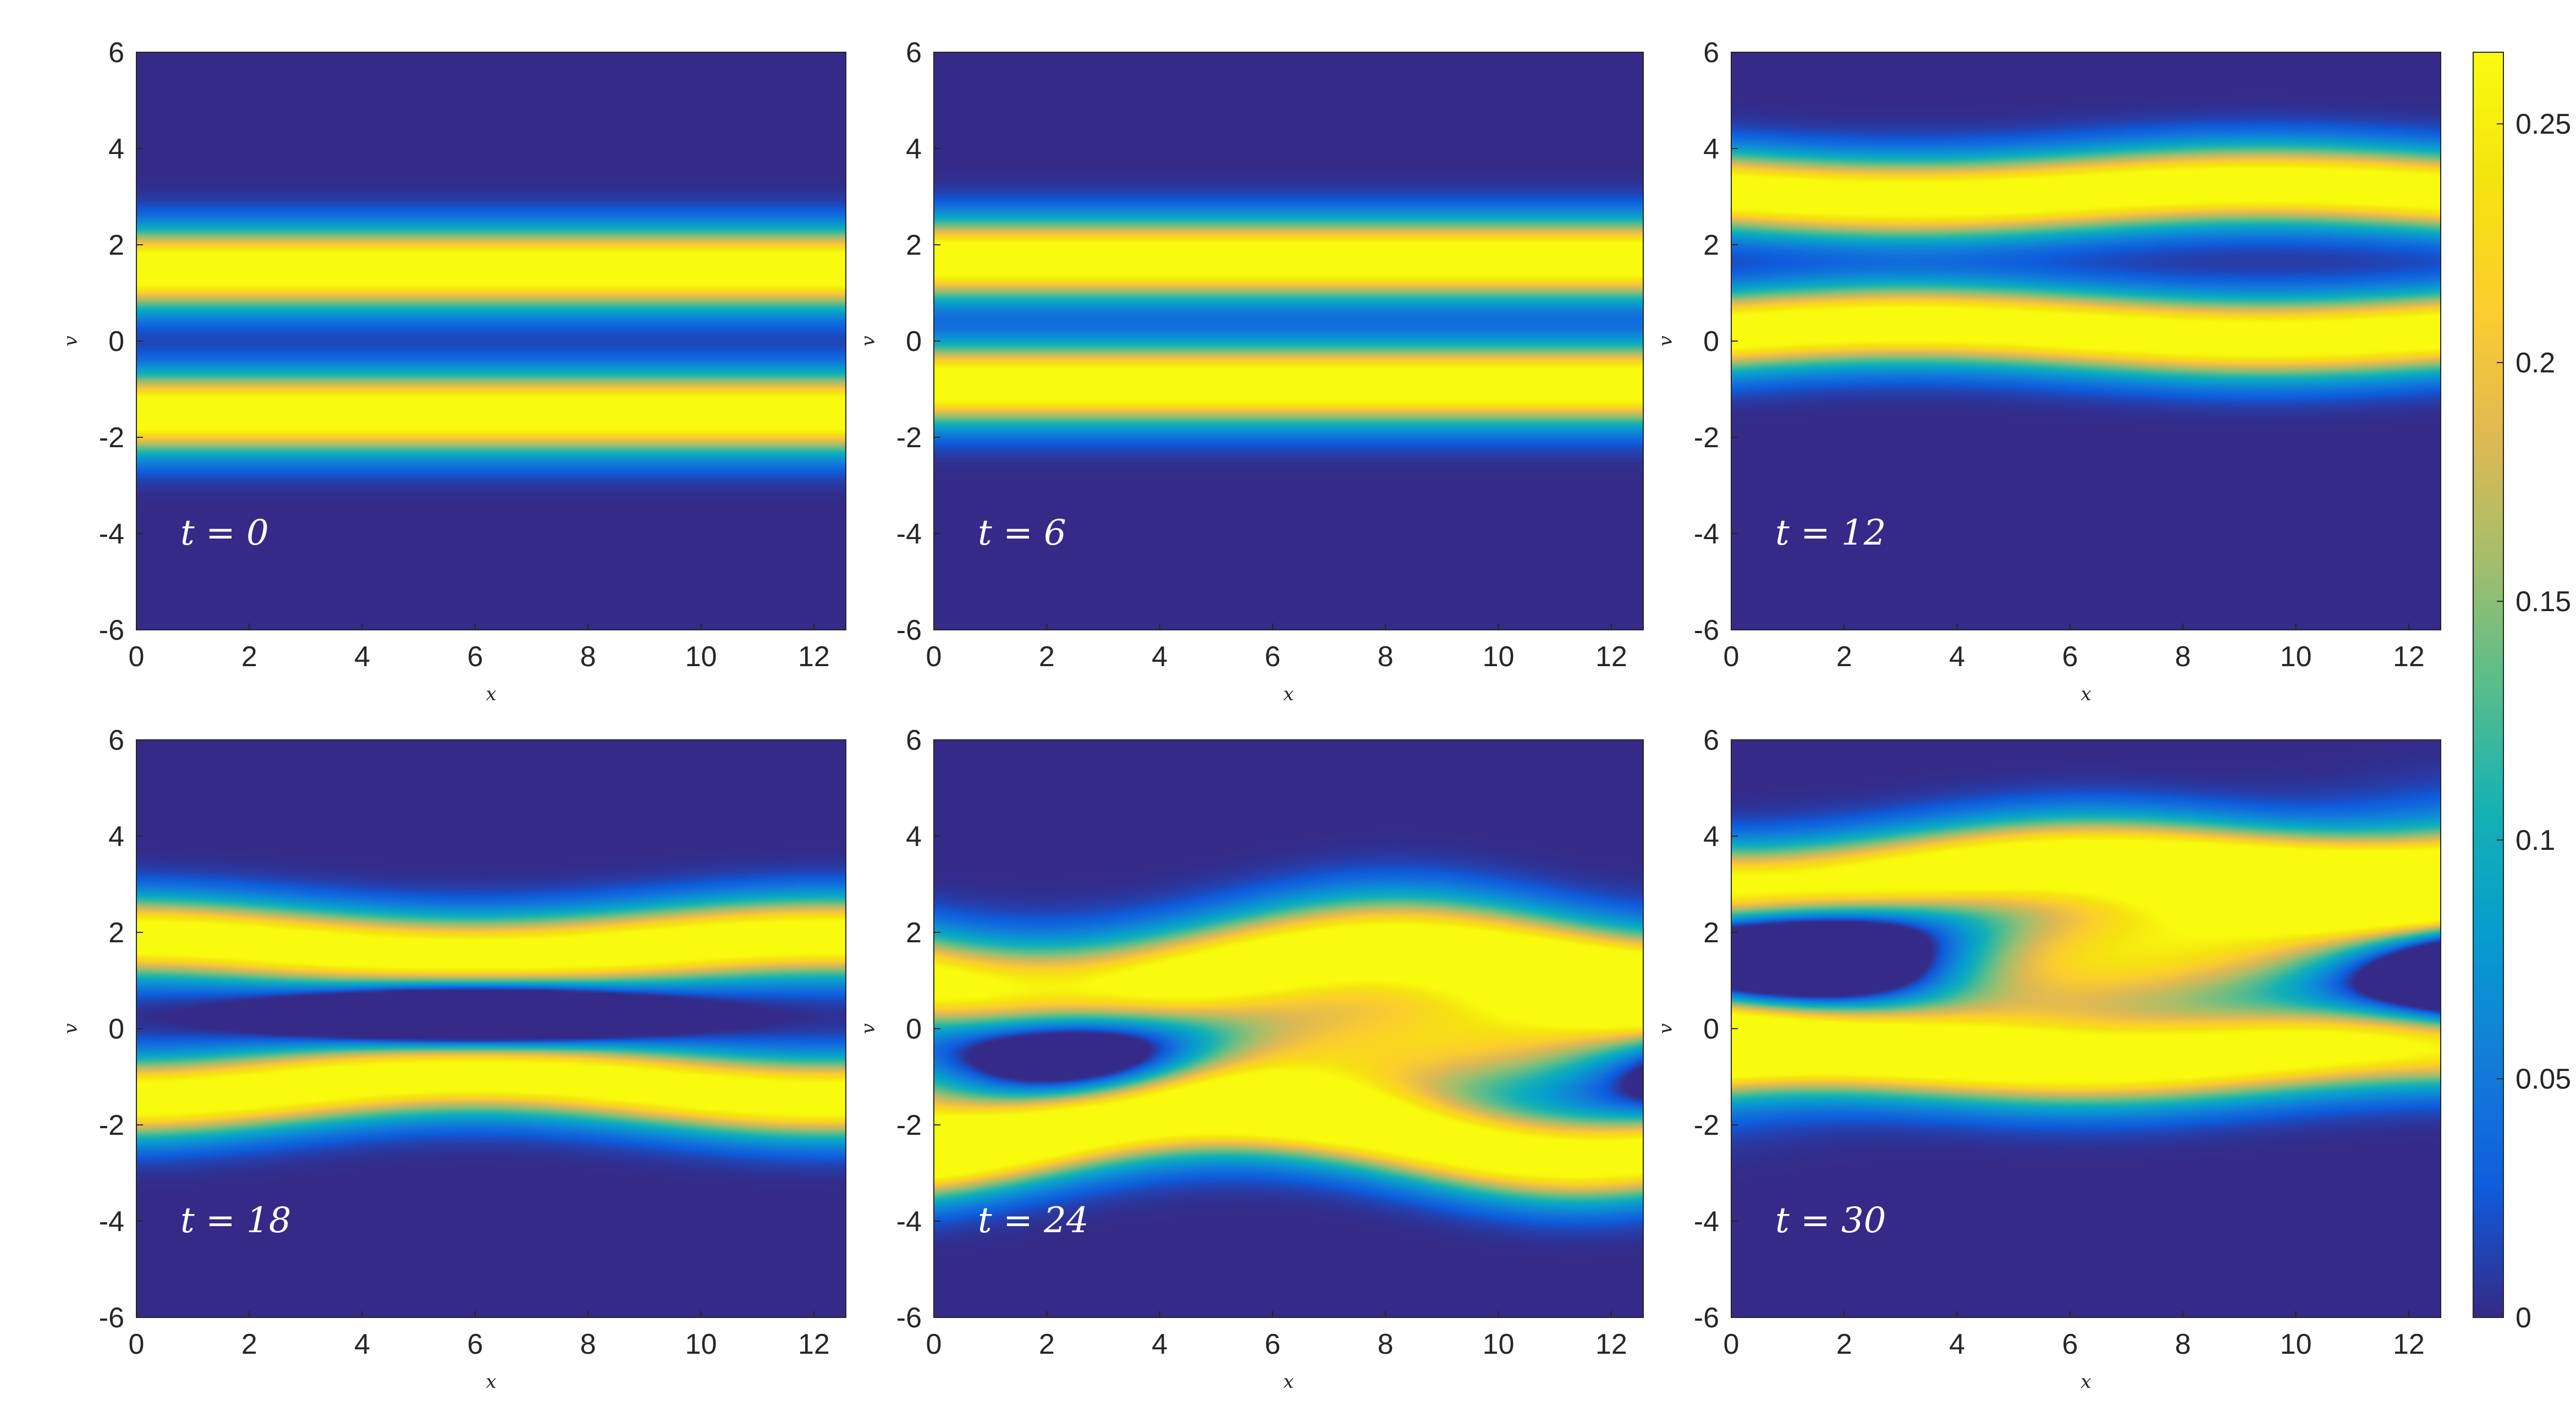  I want to click on colorbar-gradient, so click(2488, 684).